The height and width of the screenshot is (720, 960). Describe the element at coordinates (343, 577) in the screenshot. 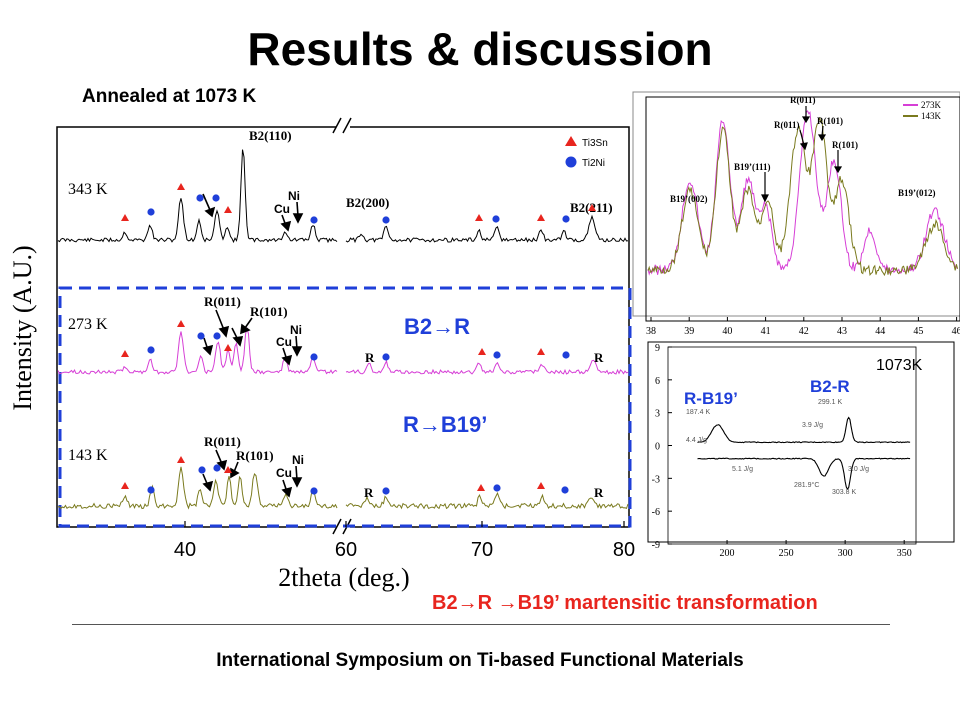

I see `xrd-xlabel: 2theta (deg.)` at that location.